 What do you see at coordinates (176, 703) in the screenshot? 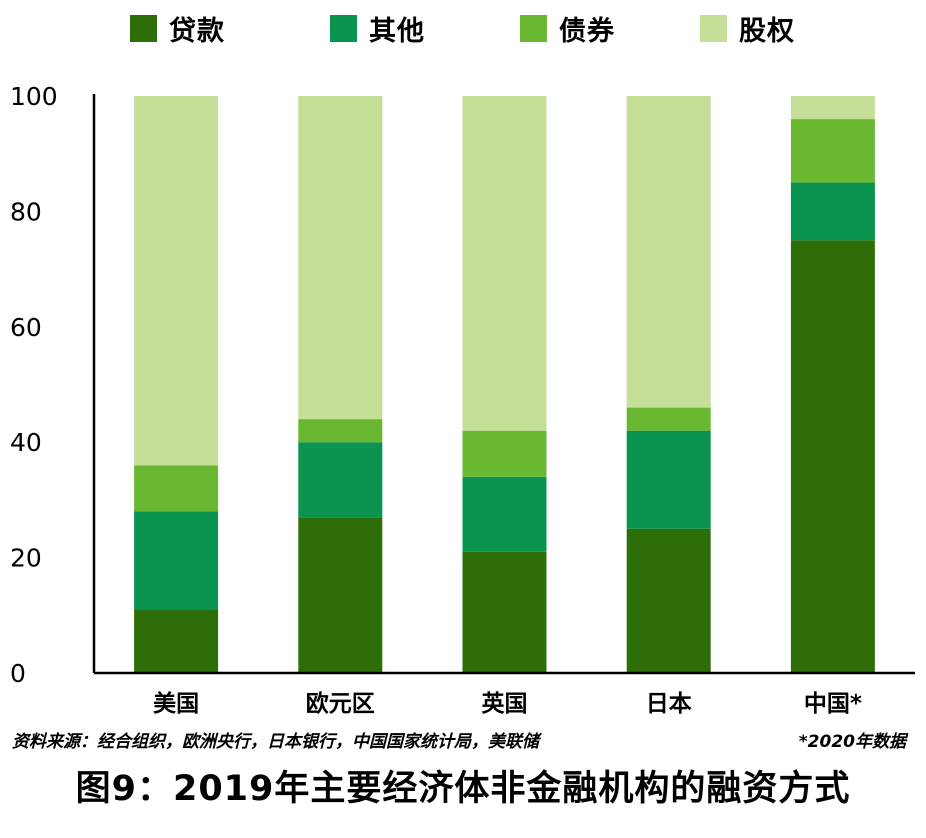
I see `x-tick-label: 美国` at bounding box center [176, 703].